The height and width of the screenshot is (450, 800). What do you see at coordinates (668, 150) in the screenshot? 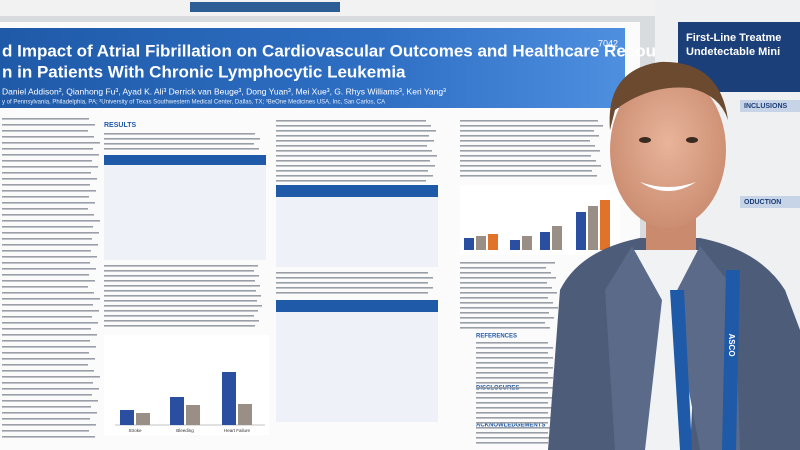
I see `face` at bounding box center [668, 150].